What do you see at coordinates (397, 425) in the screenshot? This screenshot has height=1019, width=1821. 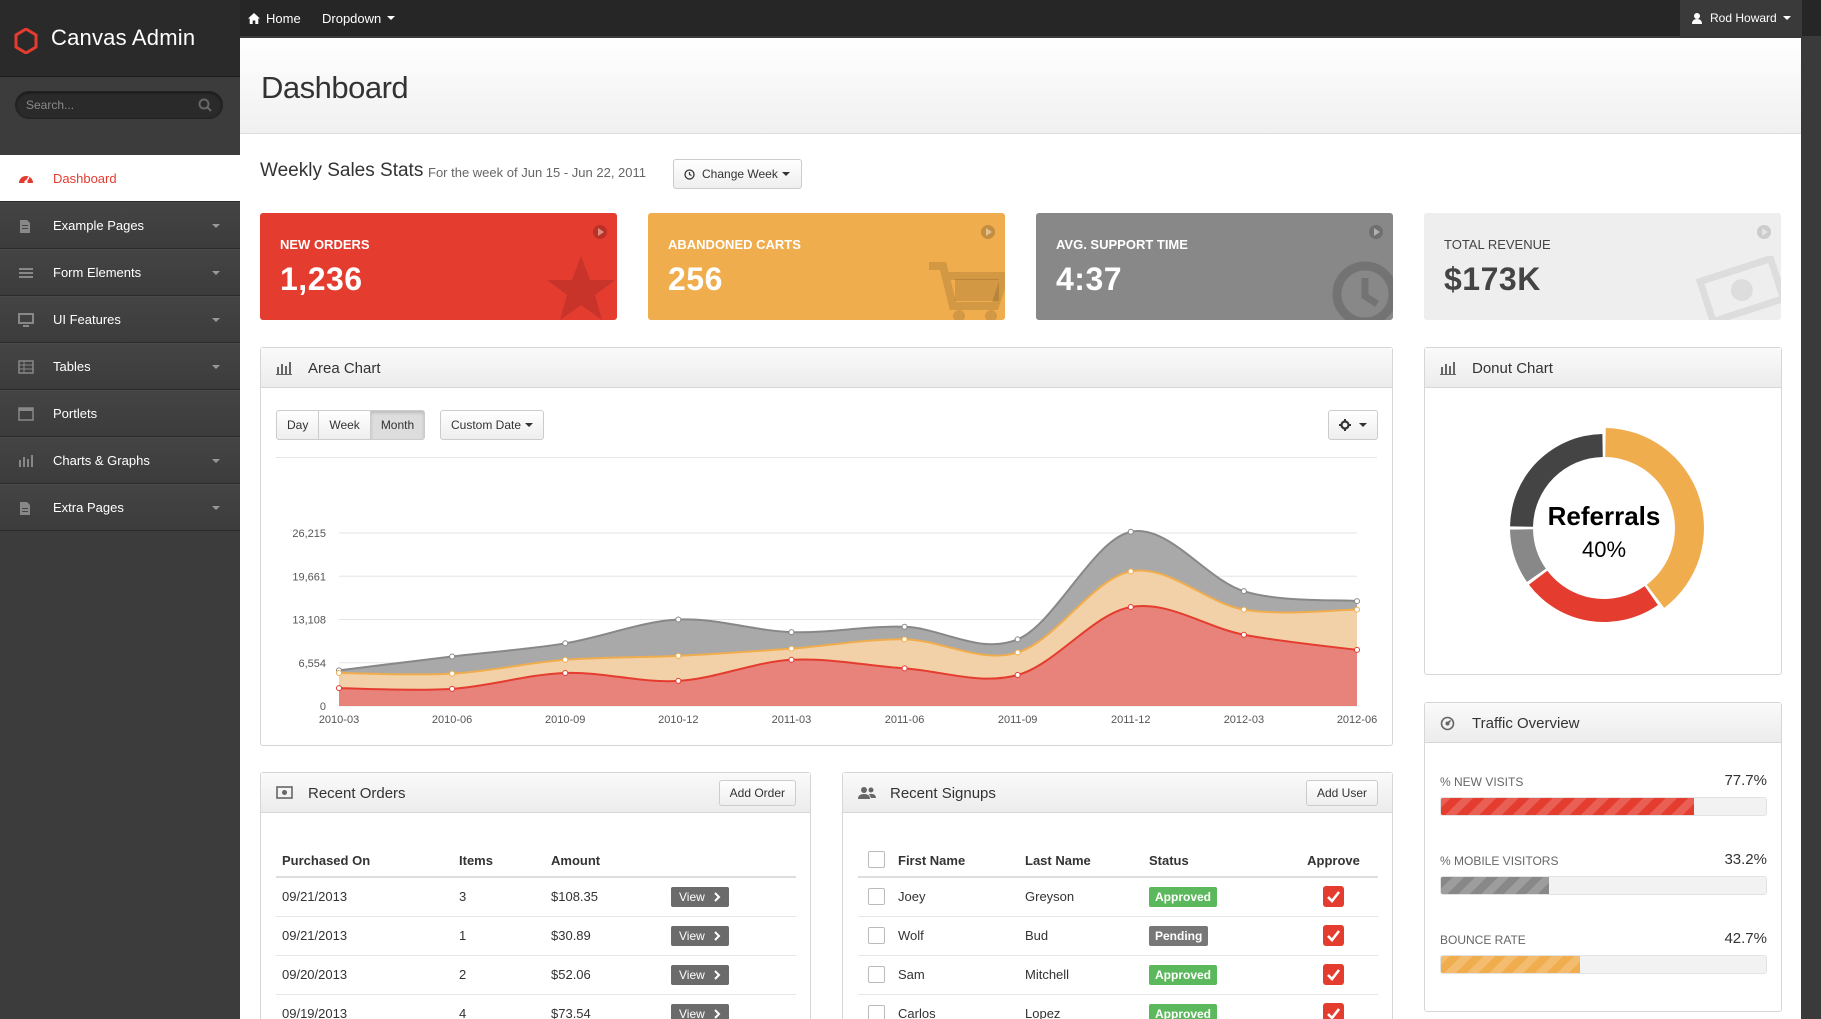 I see `range-month-button: Month` at bounding box center [397, 425].